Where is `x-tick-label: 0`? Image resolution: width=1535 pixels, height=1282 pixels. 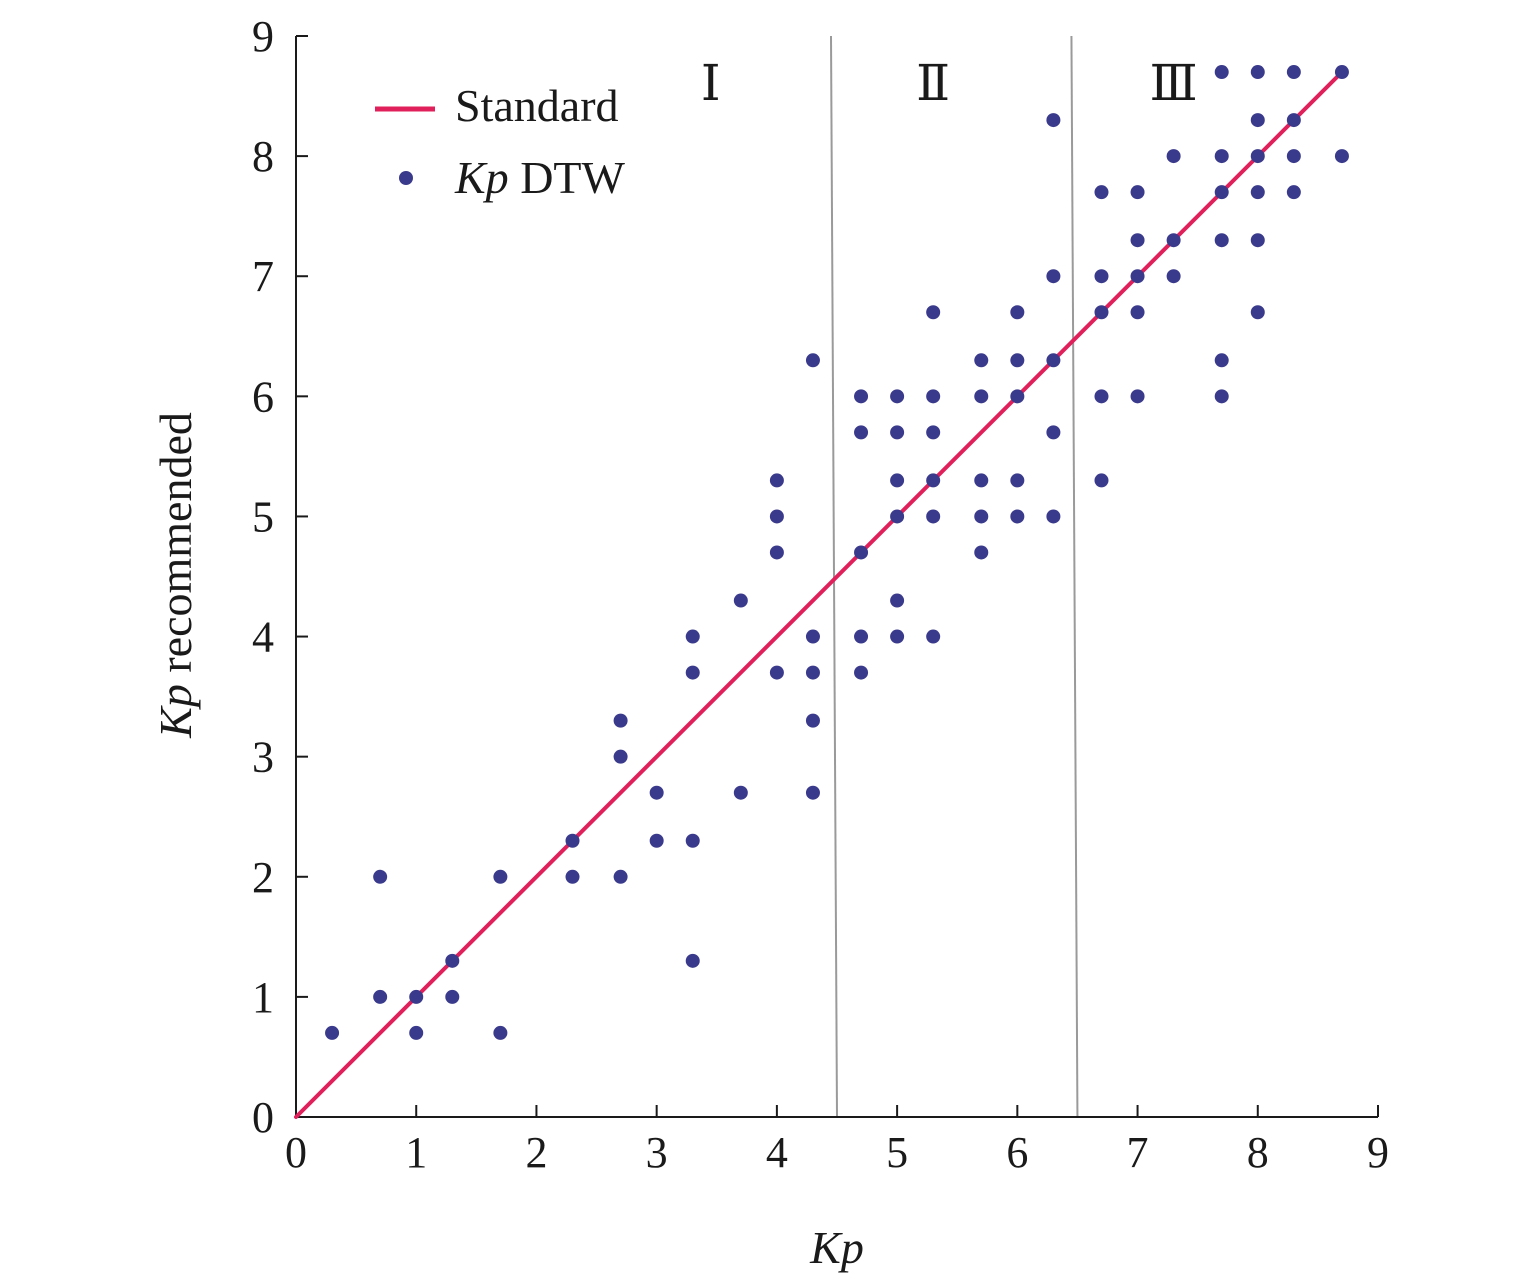 x-tick-label: 0 is located at coordinates (296, 1152).